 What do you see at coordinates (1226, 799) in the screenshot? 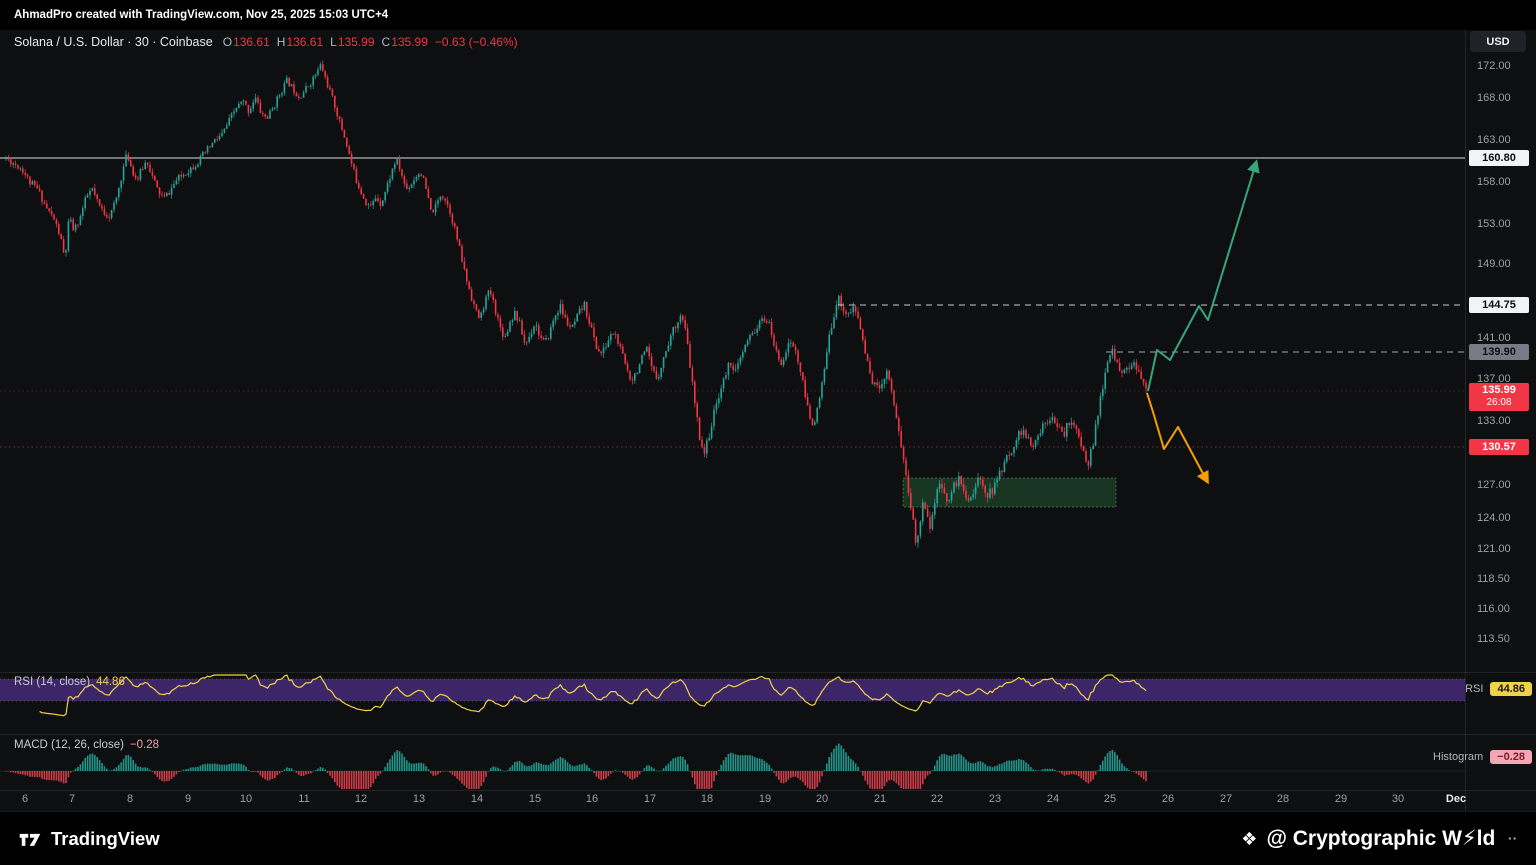
I see `time-tick: 27` at bounding box center [1226, 799].